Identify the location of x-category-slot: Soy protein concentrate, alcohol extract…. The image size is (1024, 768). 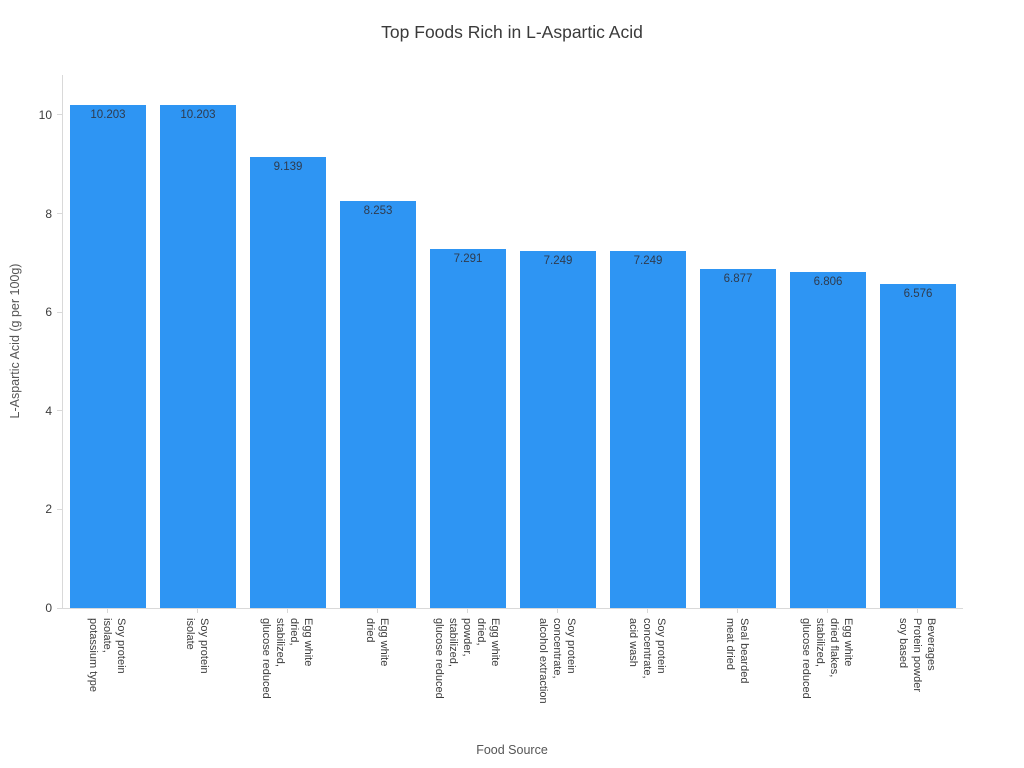
(557, 656).